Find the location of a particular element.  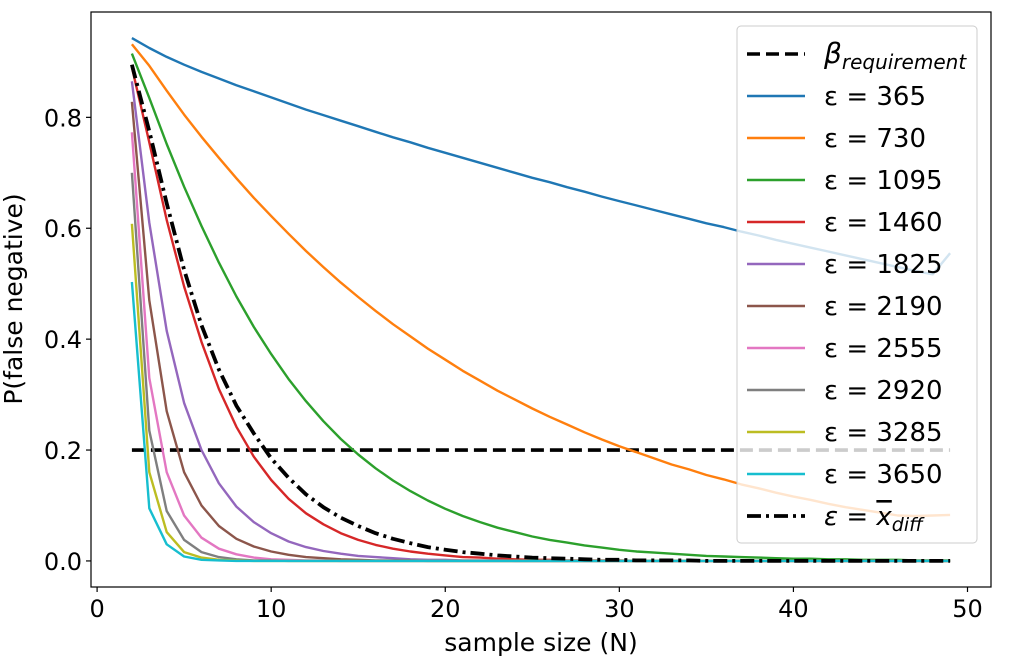

legend-label-1: ε = 730 is located at coordinates (875, 139).